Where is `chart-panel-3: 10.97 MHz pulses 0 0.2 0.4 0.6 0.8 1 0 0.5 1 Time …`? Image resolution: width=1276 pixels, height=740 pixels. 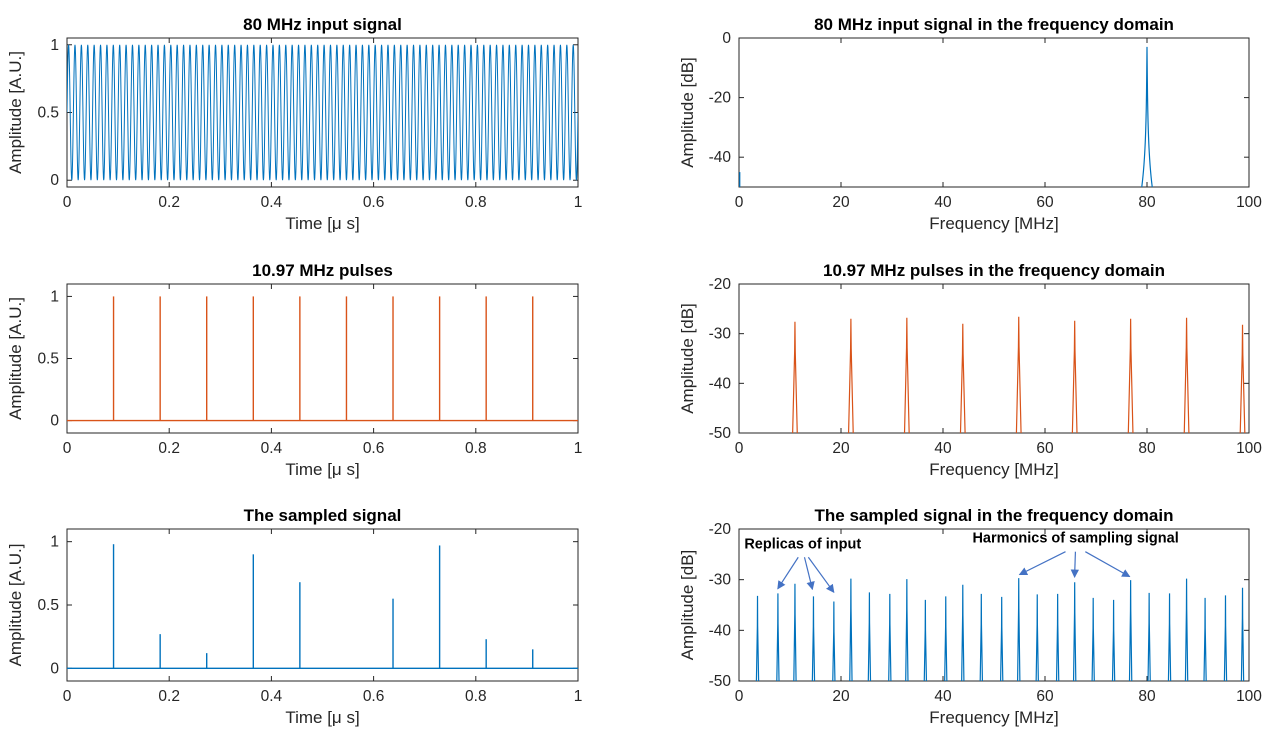 chart-panel-3: 10.97 MHz pulses 0 0.2 0.4 0.6 0.8 1 0 0.5 1 Time … is located at coordinates (294, 370).